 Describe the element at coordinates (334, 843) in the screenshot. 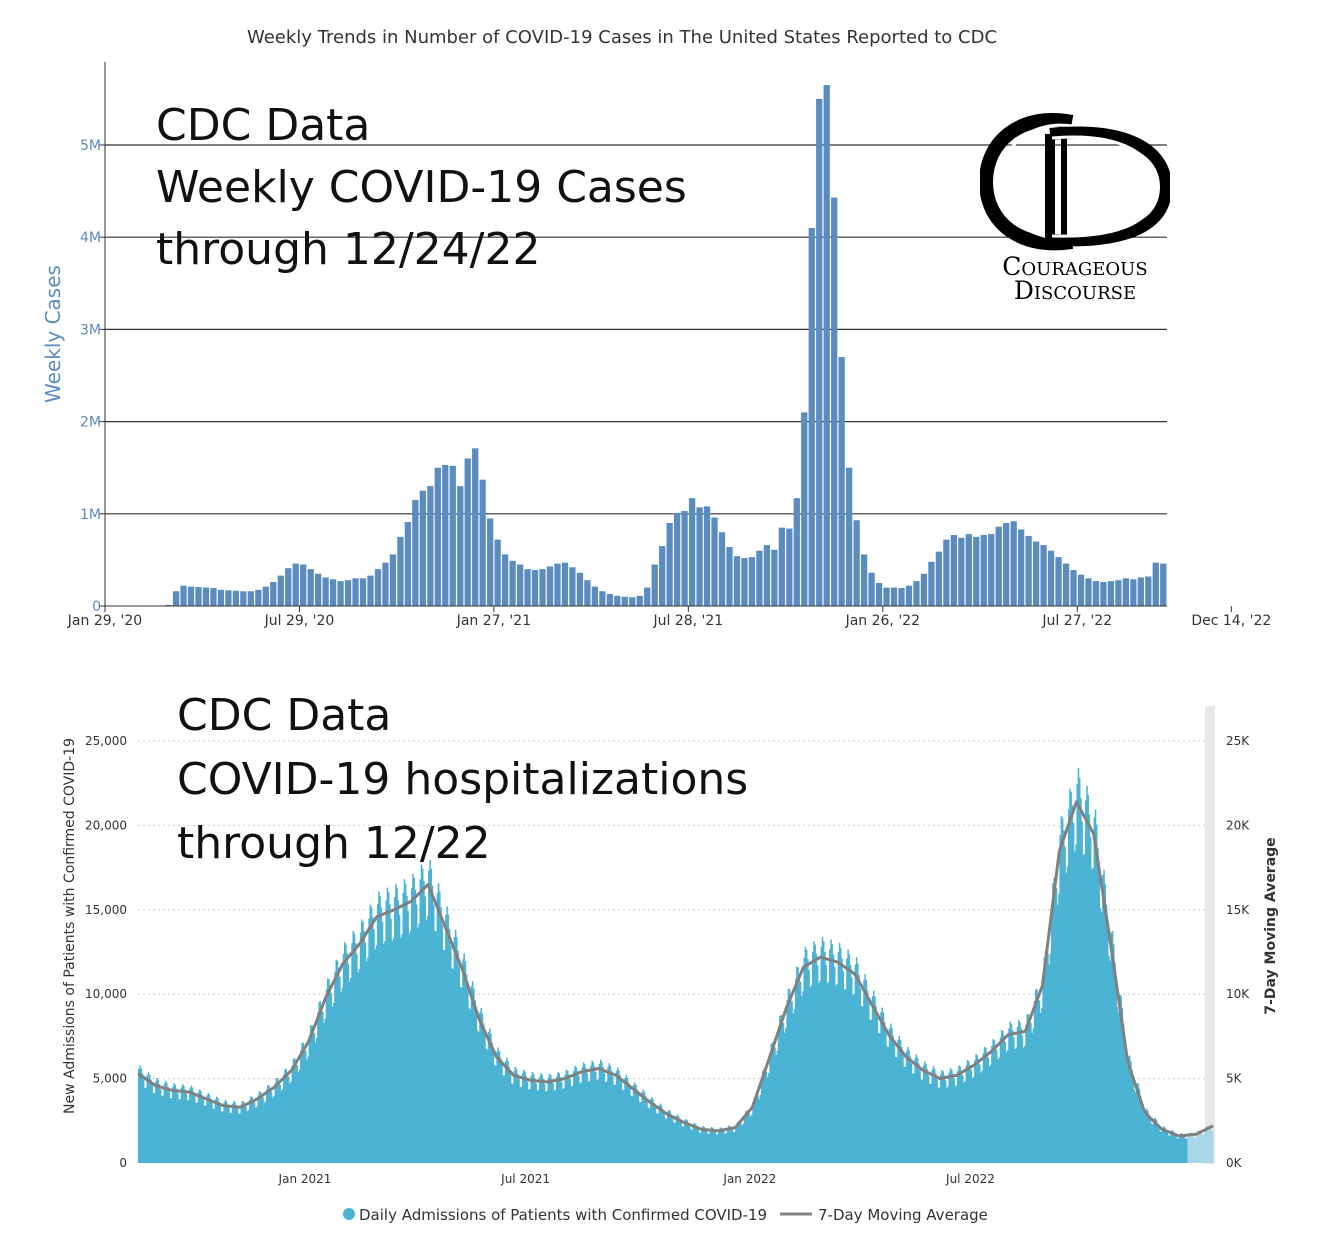

I see `bottom-overlay-line3: through 12/22` at that location.